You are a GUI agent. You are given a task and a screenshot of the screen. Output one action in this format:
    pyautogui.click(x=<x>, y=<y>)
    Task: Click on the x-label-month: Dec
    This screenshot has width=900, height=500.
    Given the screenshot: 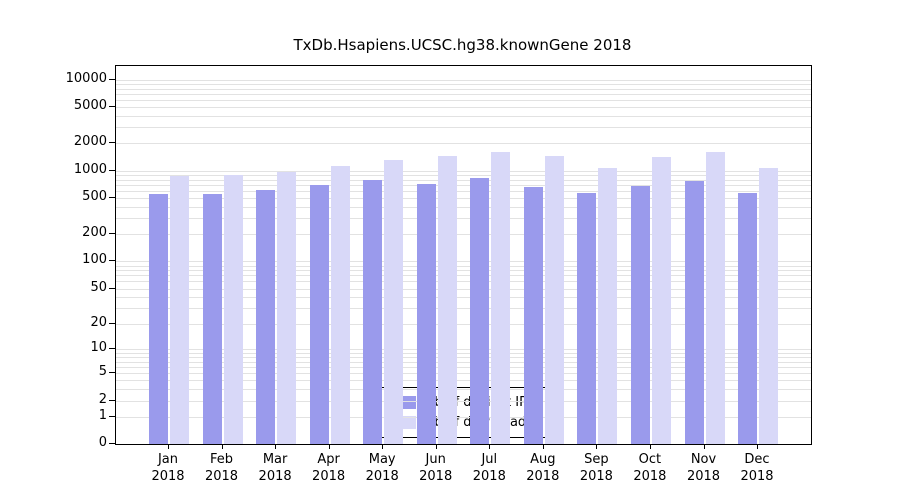 What is the action you would take?
    pyautogui.click(x=757, y=459)
    